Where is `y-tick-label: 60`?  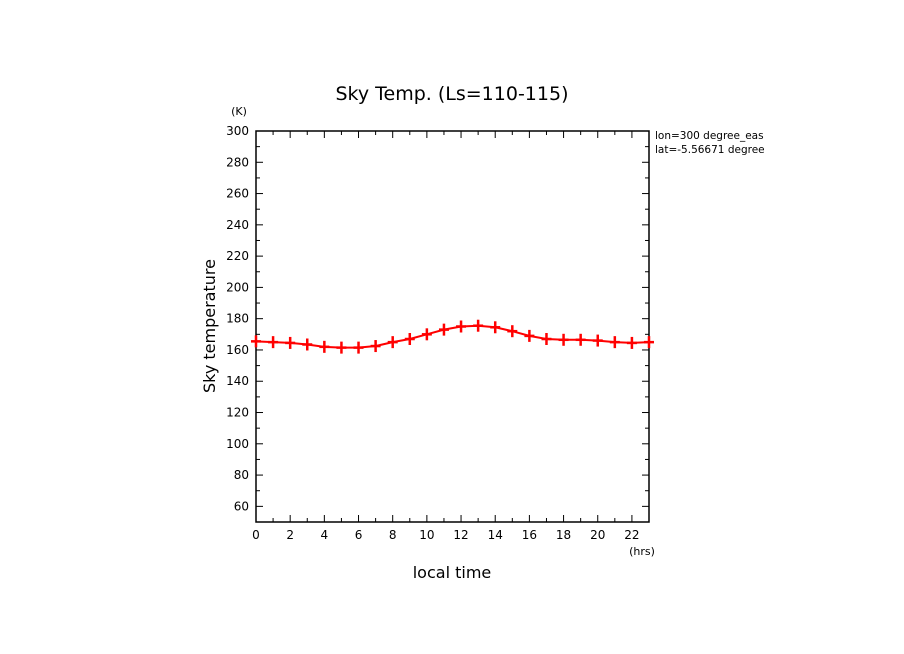 y-tick-label: 60 is located at coordinates (241, 506).